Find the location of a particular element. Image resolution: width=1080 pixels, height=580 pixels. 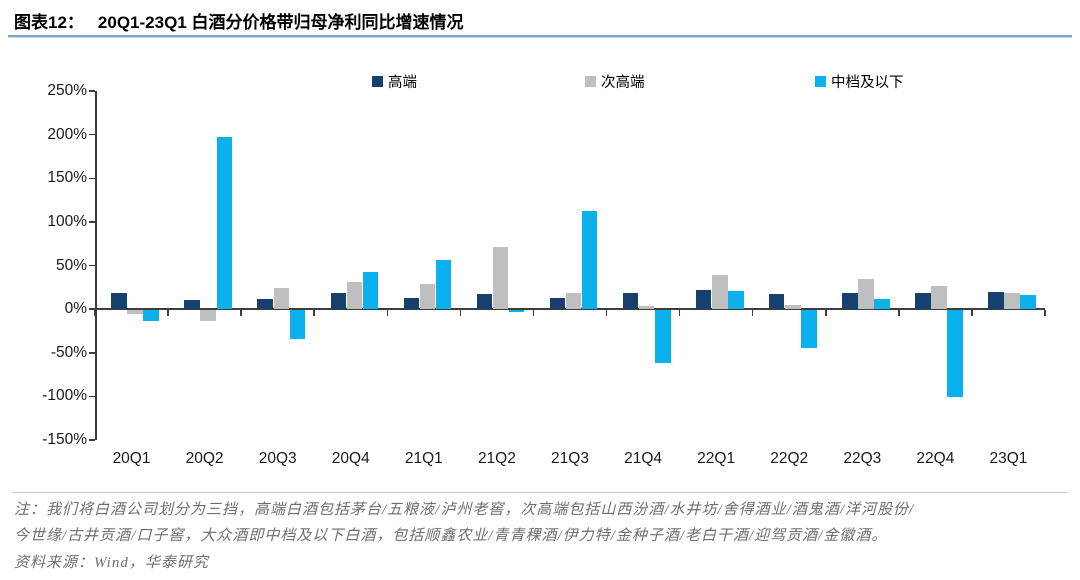

x-axis-label: 20Q4 is located at coordinates (350, 458).